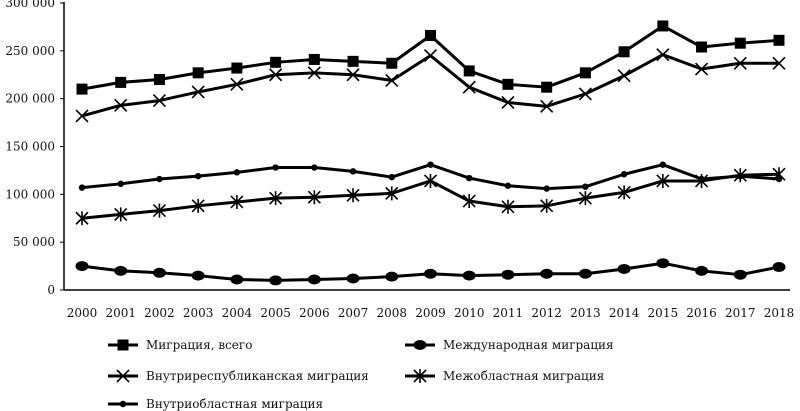 The height and width of the screenshot is (411, 800). I want to click on x-tick-label: 2007, so click(353, 313).